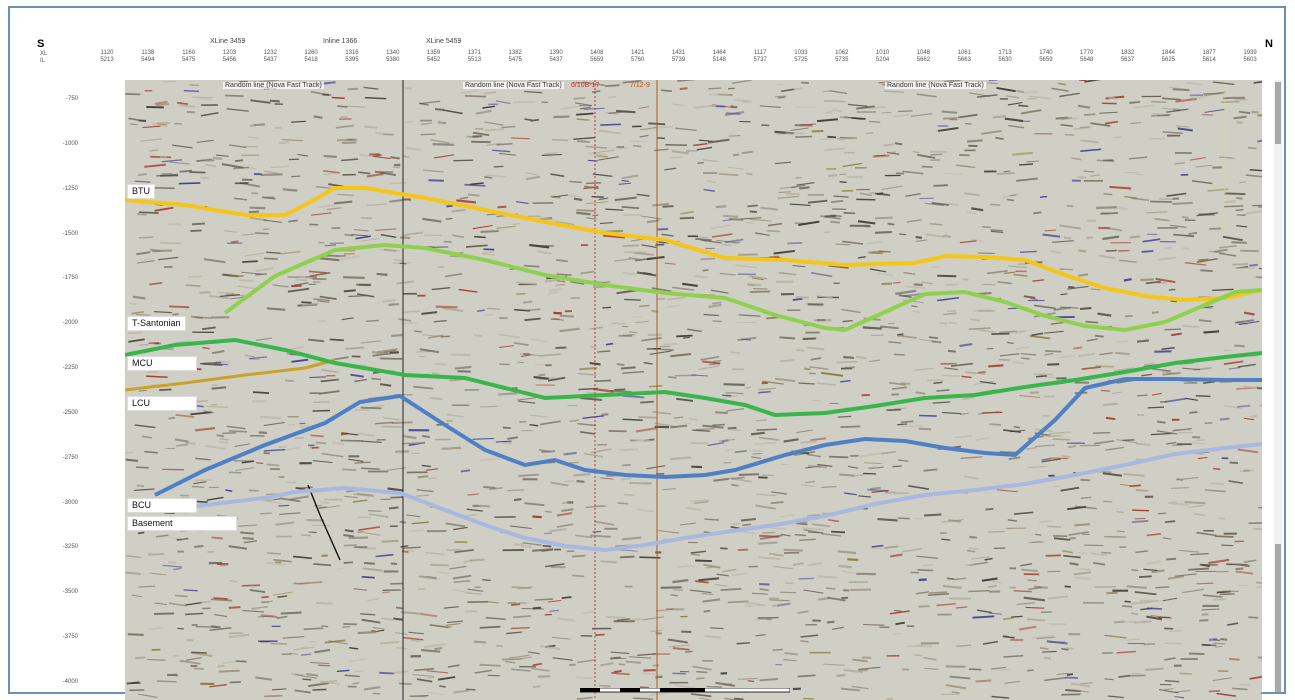  I want to click on track-label-3: Random line (Nova Fast Track), so click(935, 85).